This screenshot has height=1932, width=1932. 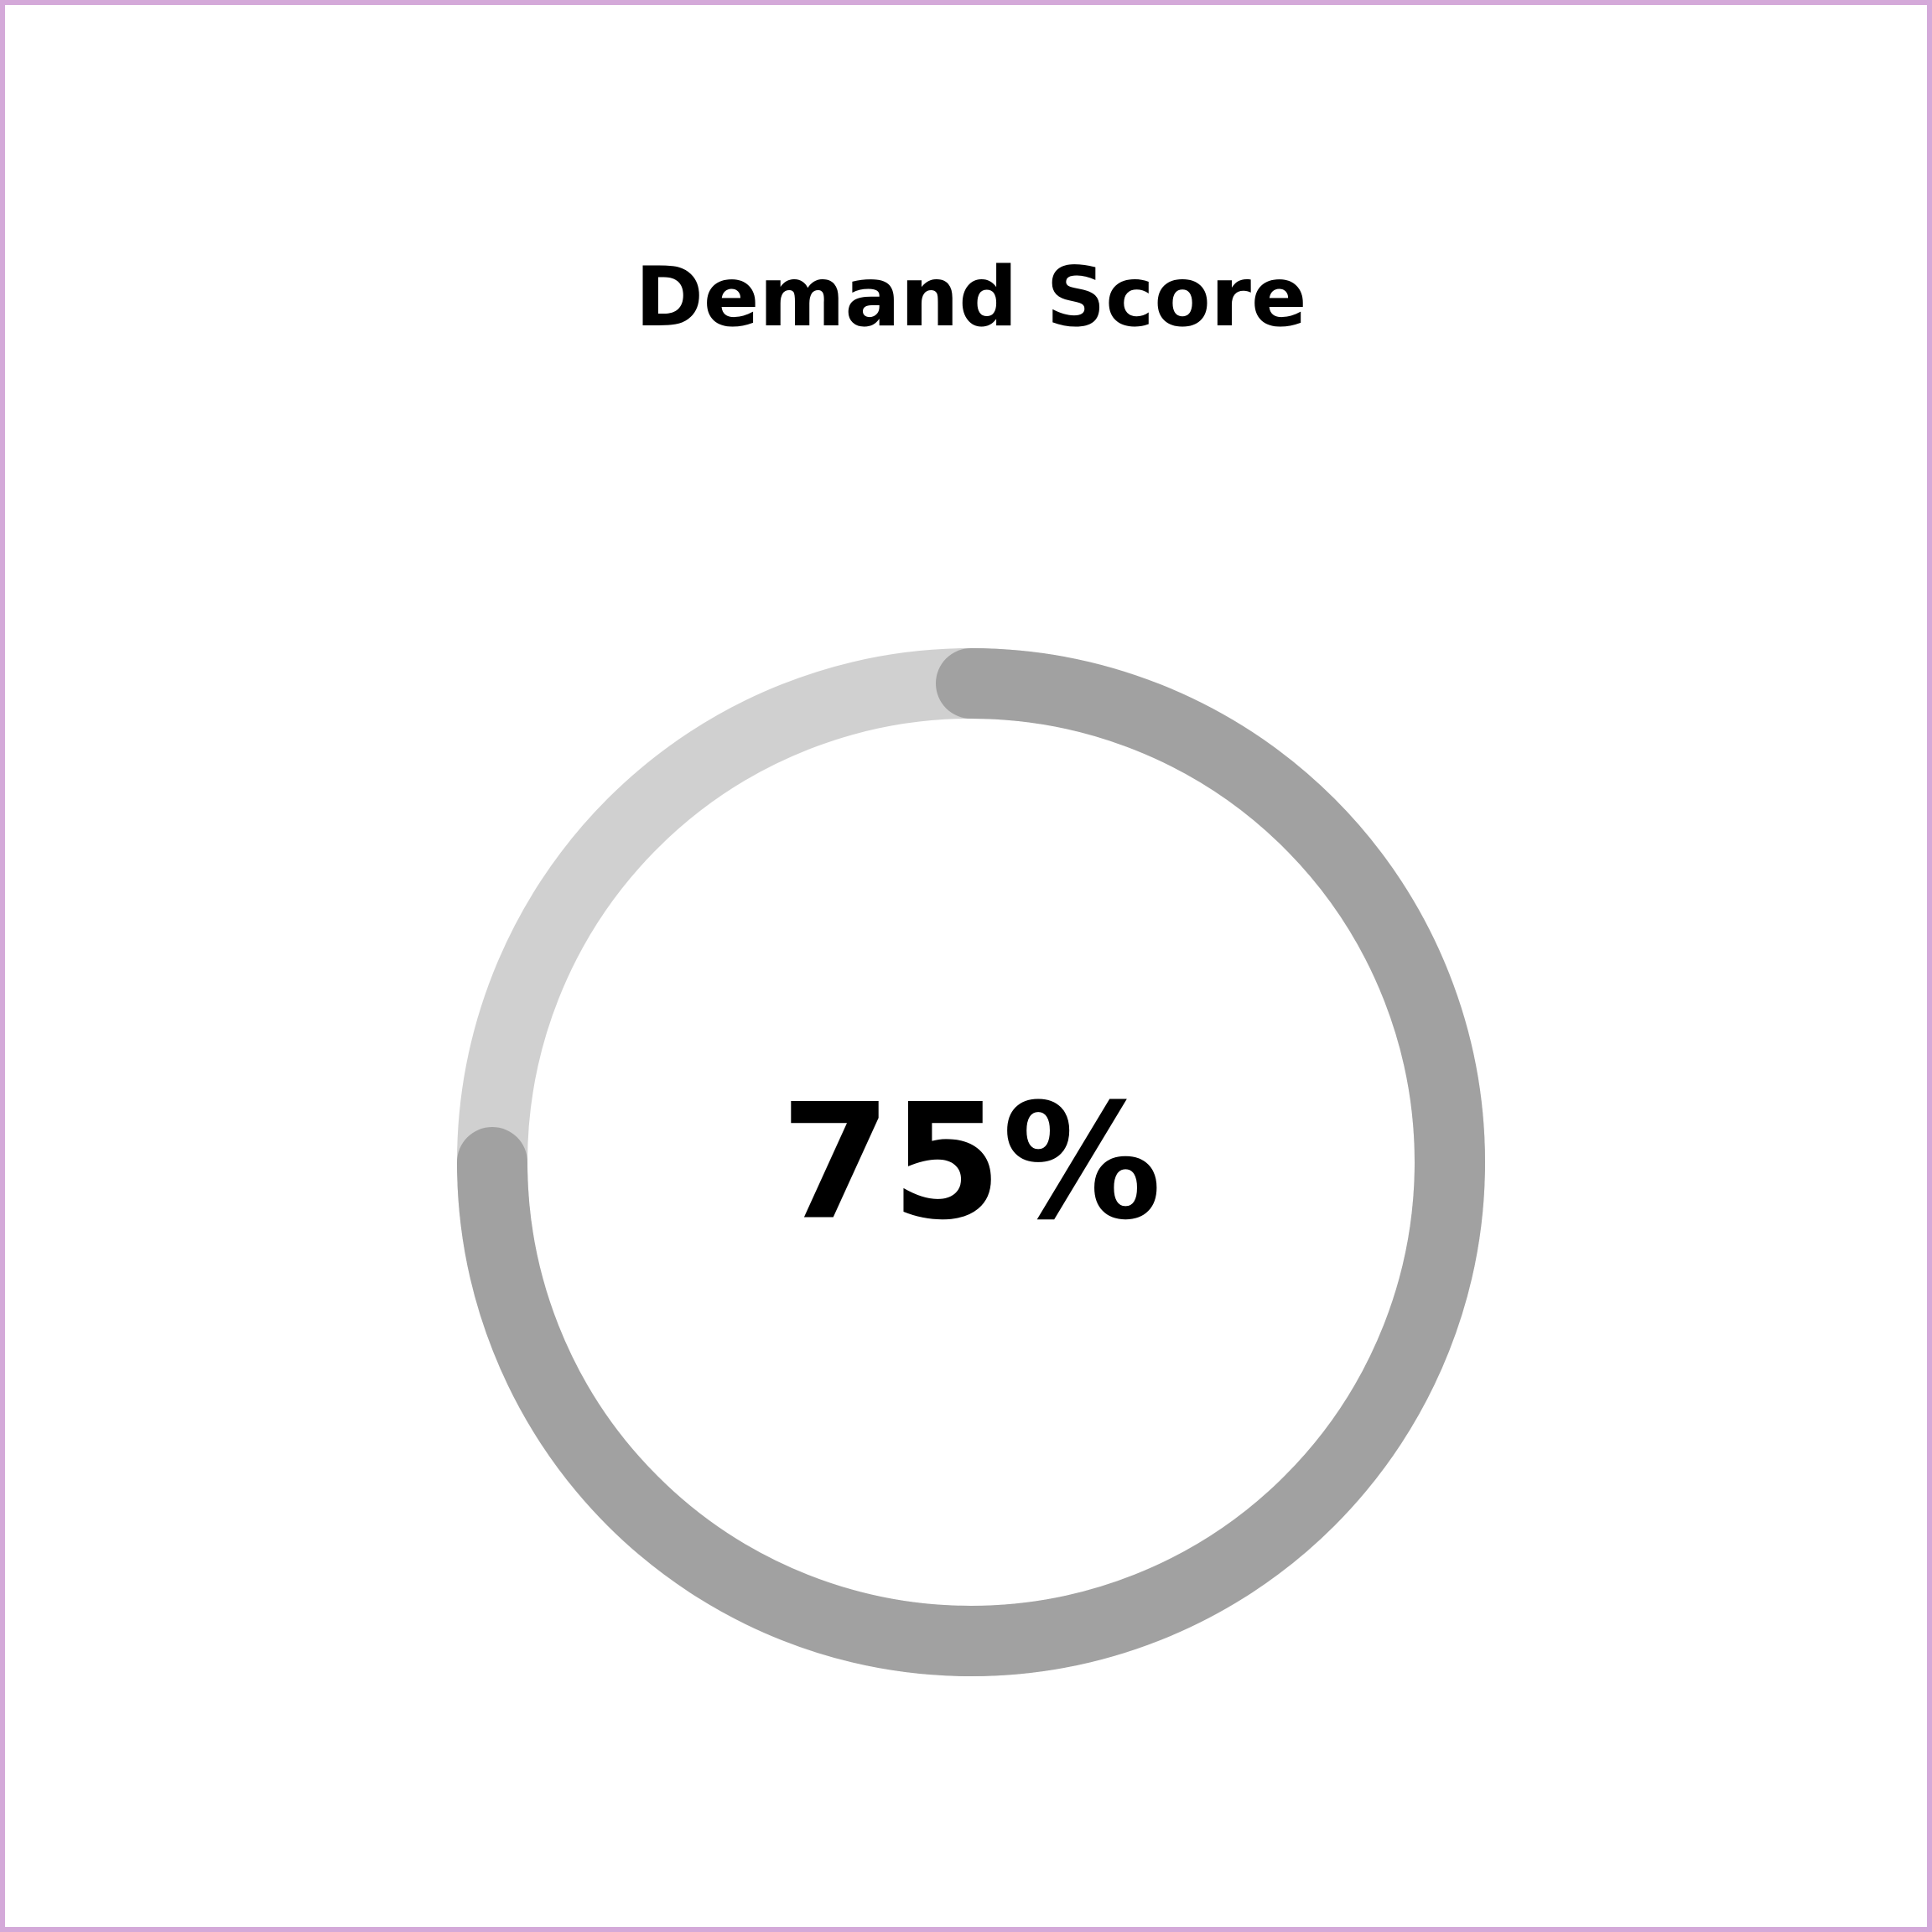 What do you see at coordinates (971, 297) in the screenshot?
I see `chart-title: Demand Score` at bounding box center [971, 297].